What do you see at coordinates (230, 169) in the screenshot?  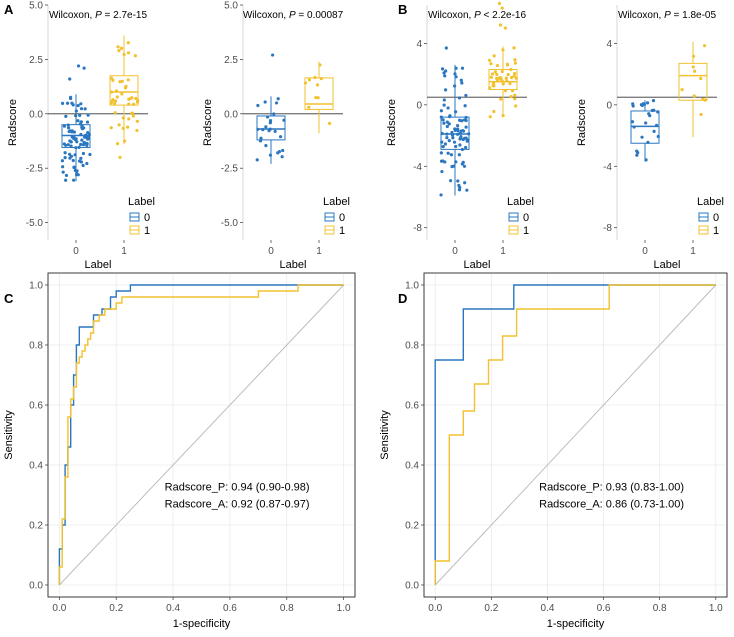 I see `y-tick-label: -2.5` at bounding box center [230, 169].